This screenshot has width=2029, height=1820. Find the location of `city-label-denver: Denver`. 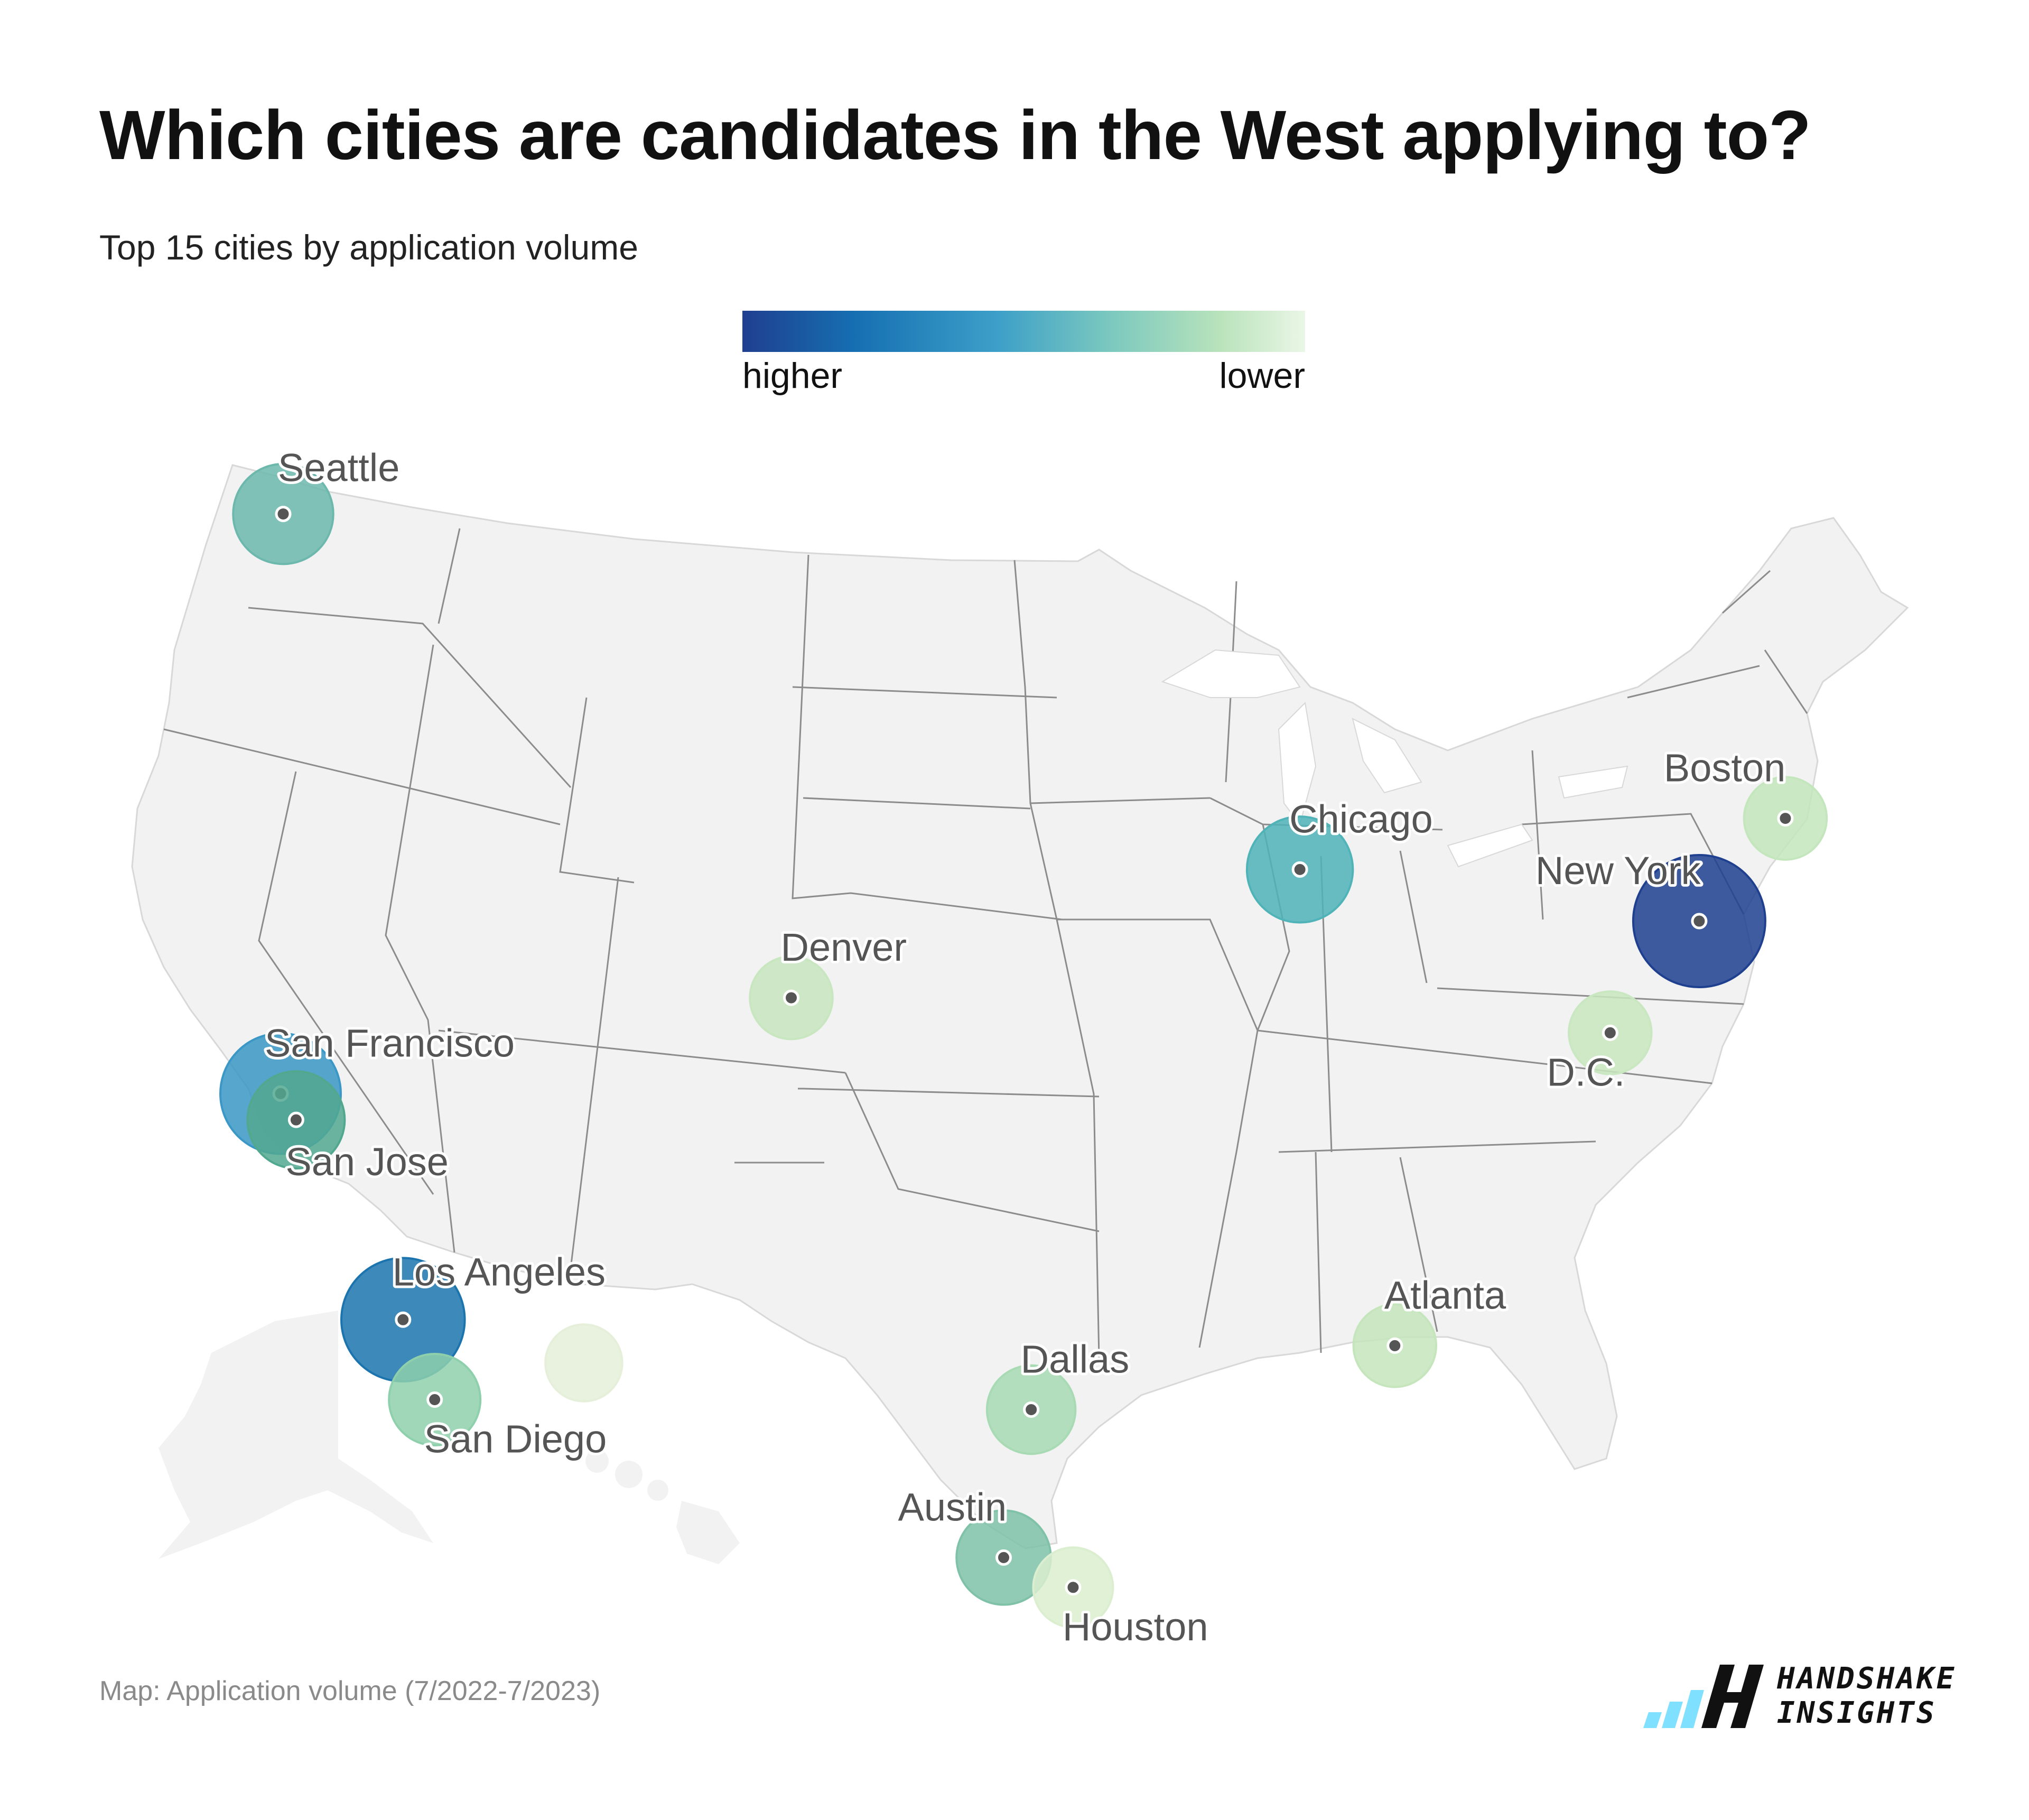

city-label-denver: Denver is located at coordinates (844, 947).